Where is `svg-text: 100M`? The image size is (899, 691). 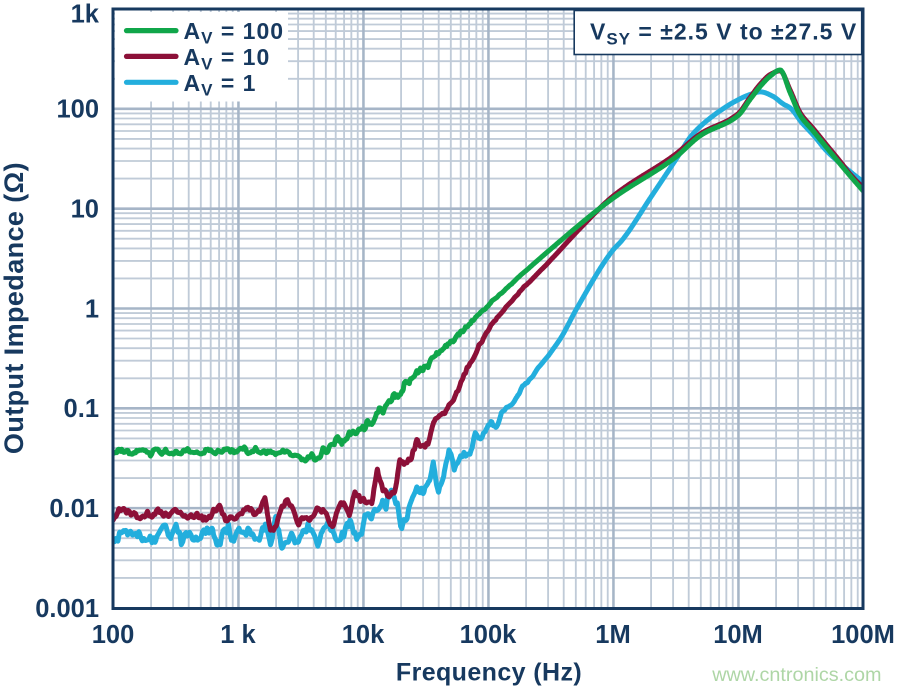
svg-text: 100M is located at coordinates (863, 635).